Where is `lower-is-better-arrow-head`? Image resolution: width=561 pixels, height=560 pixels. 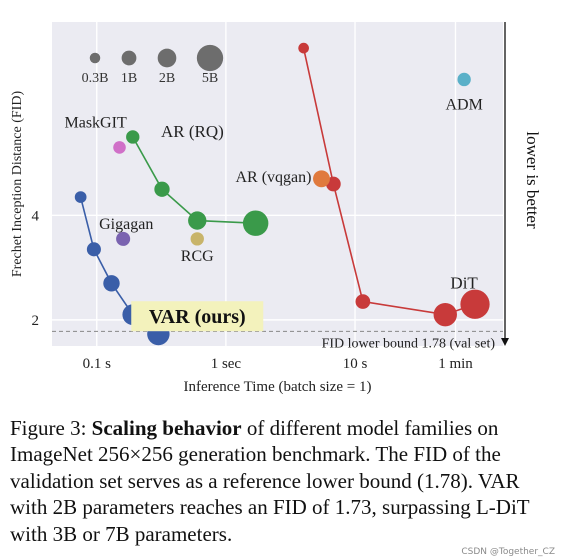
lower-is-better-arrow-head is located at coordinates (505, 342).